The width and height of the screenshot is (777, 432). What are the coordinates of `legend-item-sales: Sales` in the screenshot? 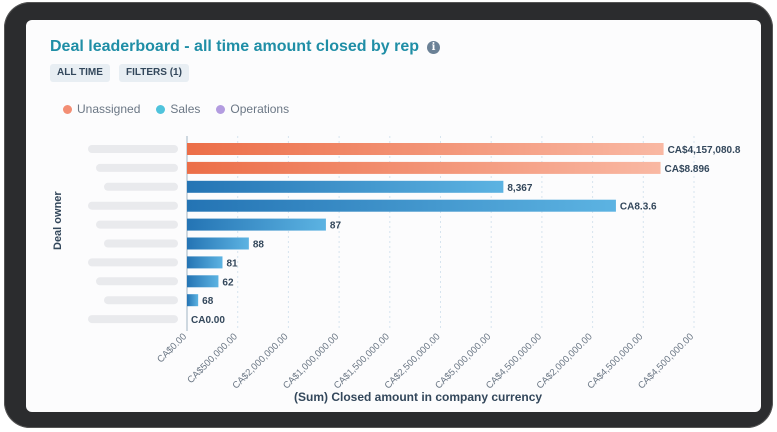 It's located at (178, 109).